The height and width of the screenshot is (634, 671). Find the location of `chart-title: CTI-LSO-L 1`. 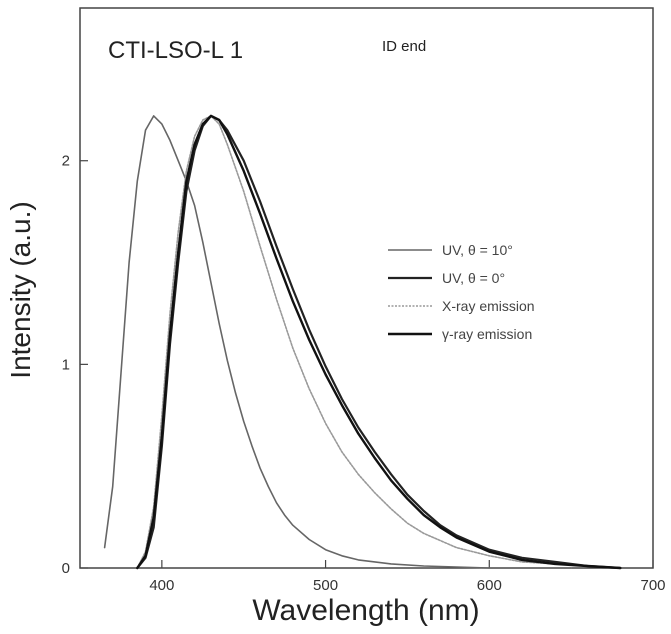

chart-title: CTI-LSO-L 1 is located at coordinates (175, 50).